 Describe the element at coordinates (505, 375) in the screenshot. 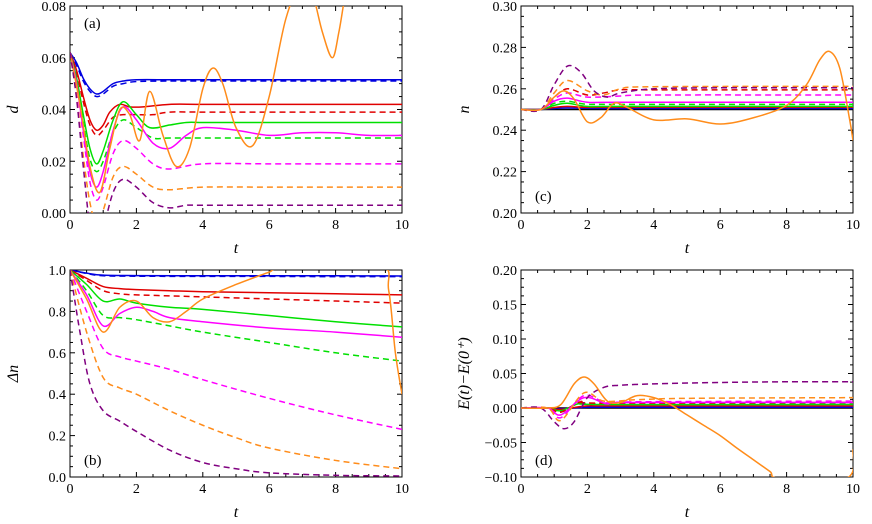

I see `y-tick-label: 0.05` at that location.